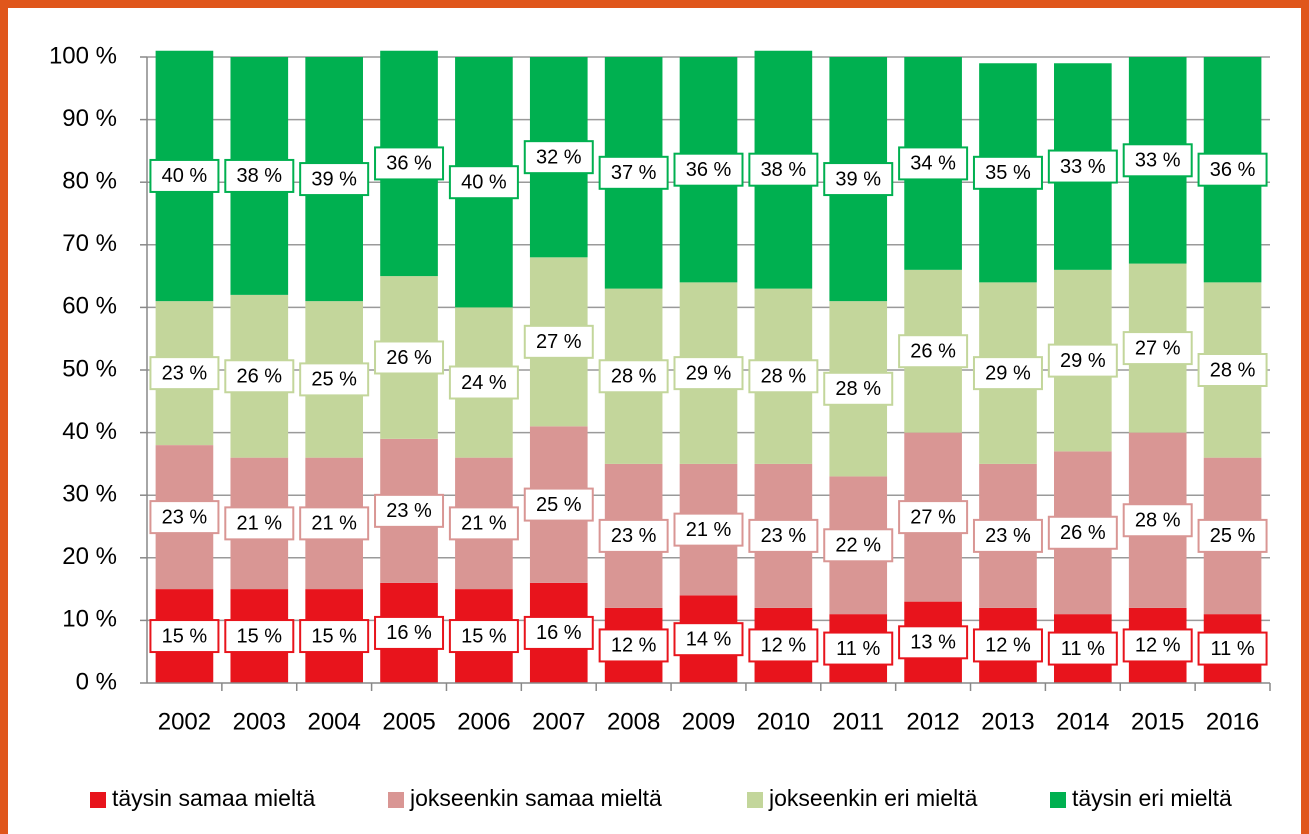 The image size is (1309, 834). What do you see at coordinates (709, 639) in the screenshot?
I see `data-label: 14 %` at bounding box center [709, 639].